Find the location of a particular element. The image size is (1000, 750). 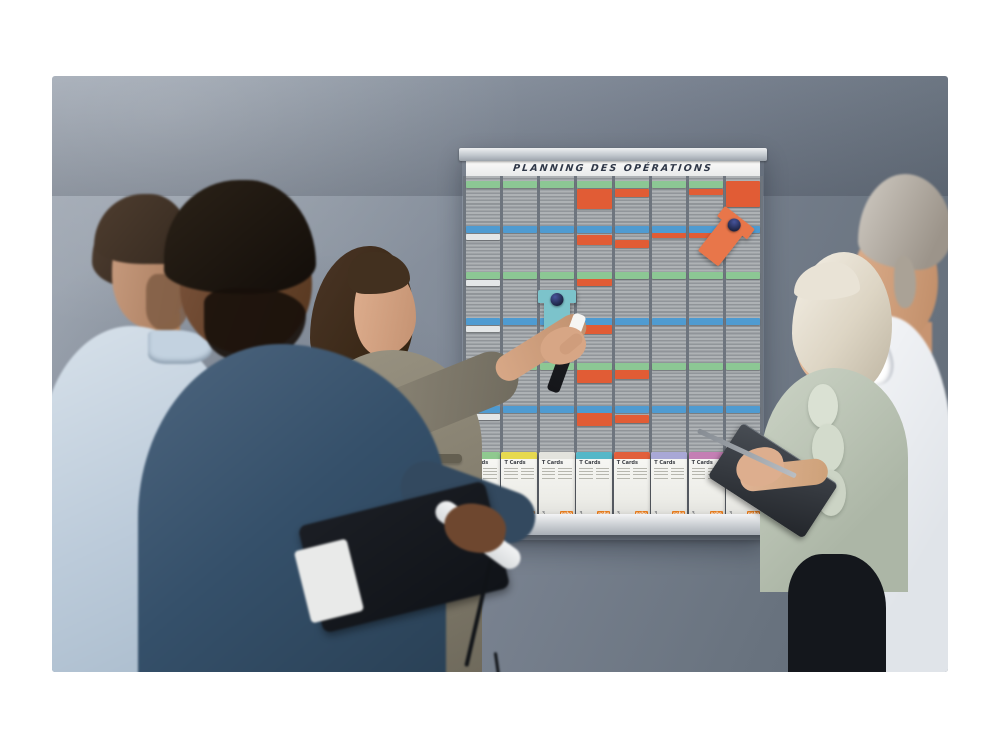

t-cards-box-5: T Cards3nobo is located at coordinates (631, 486).